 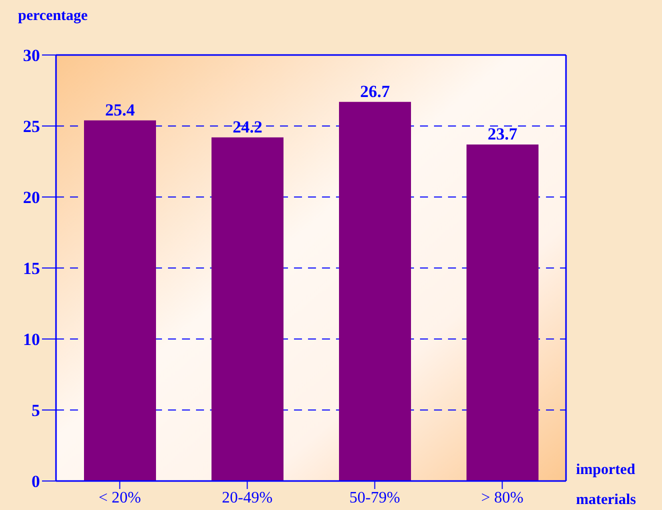 What do you see at coordinates (606, 485) in the screenshot?
I see `x-axis-title: imported materials` at bounding box center [606, 485].